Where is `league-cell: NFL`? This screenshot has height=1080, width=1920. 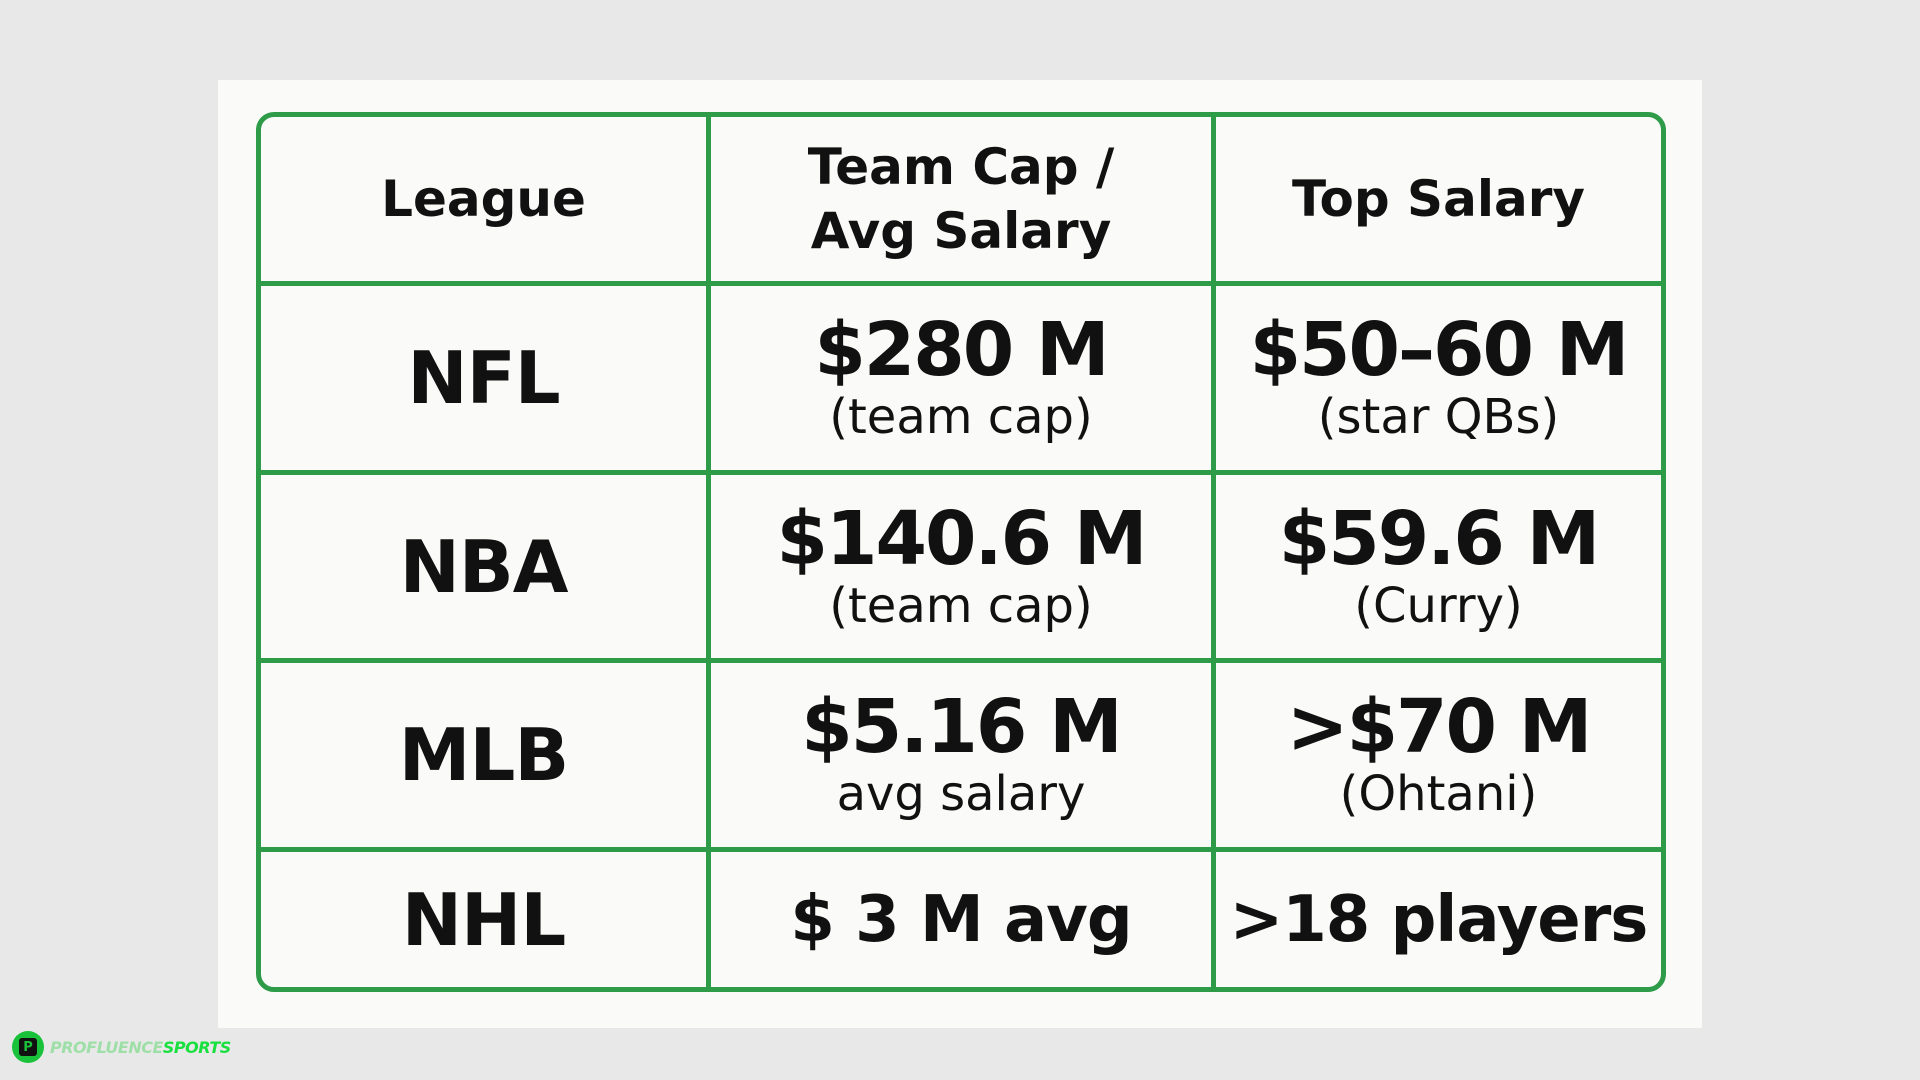
league-cell: NFL is located at coordinates (486, 380).